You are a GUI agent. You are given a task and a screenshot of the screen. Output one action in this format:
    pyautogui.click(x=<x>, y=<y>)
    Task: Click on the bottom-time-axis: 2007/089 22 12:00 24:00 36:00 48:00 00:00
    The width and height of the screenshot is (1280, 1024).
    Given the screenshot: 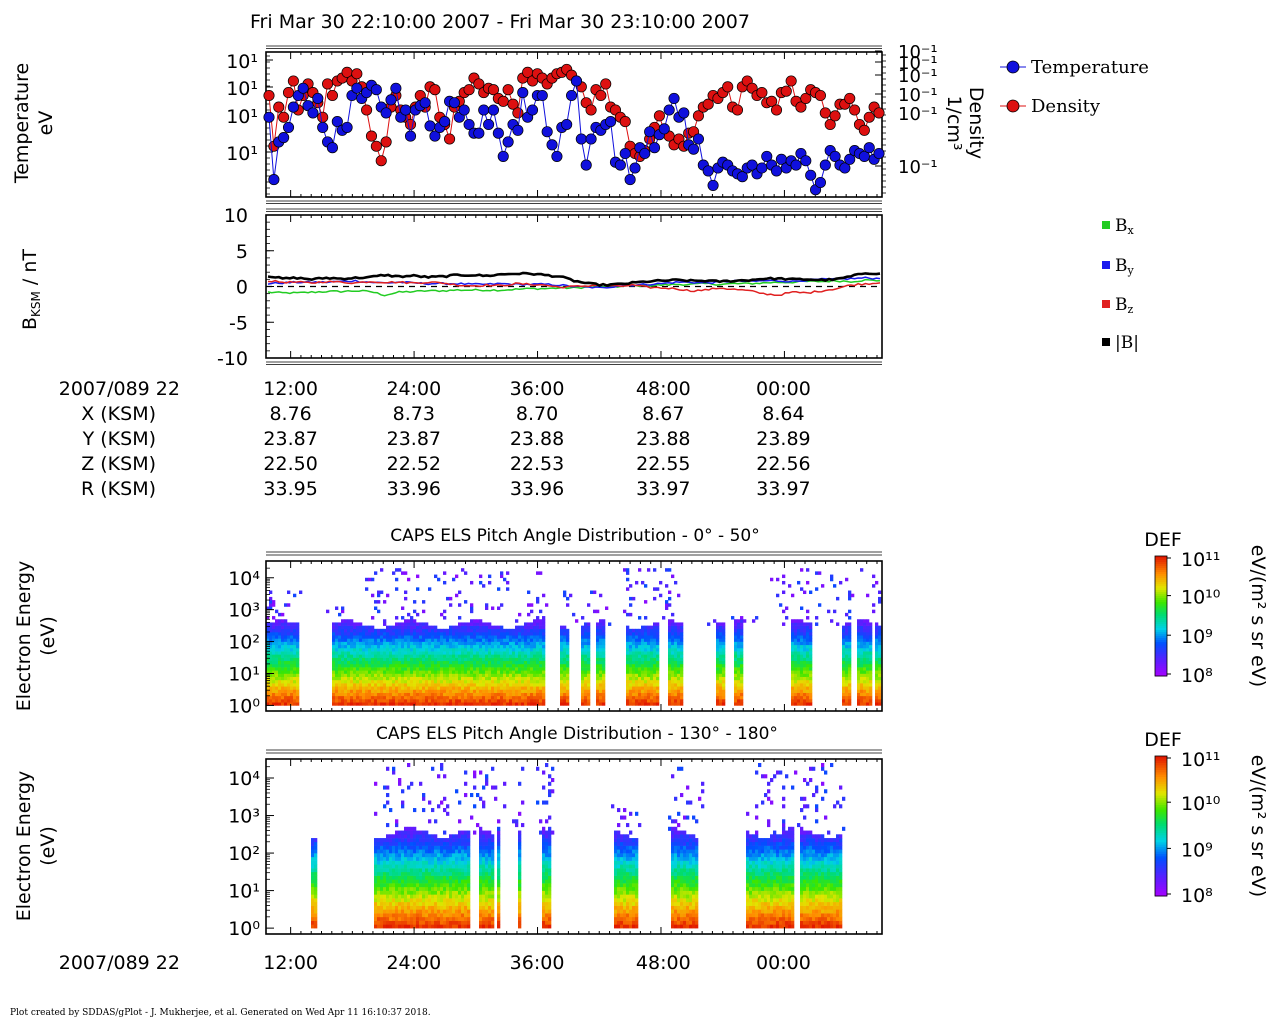 What is the action you would take?
    pyautogui.click(x=435, y=963)
    